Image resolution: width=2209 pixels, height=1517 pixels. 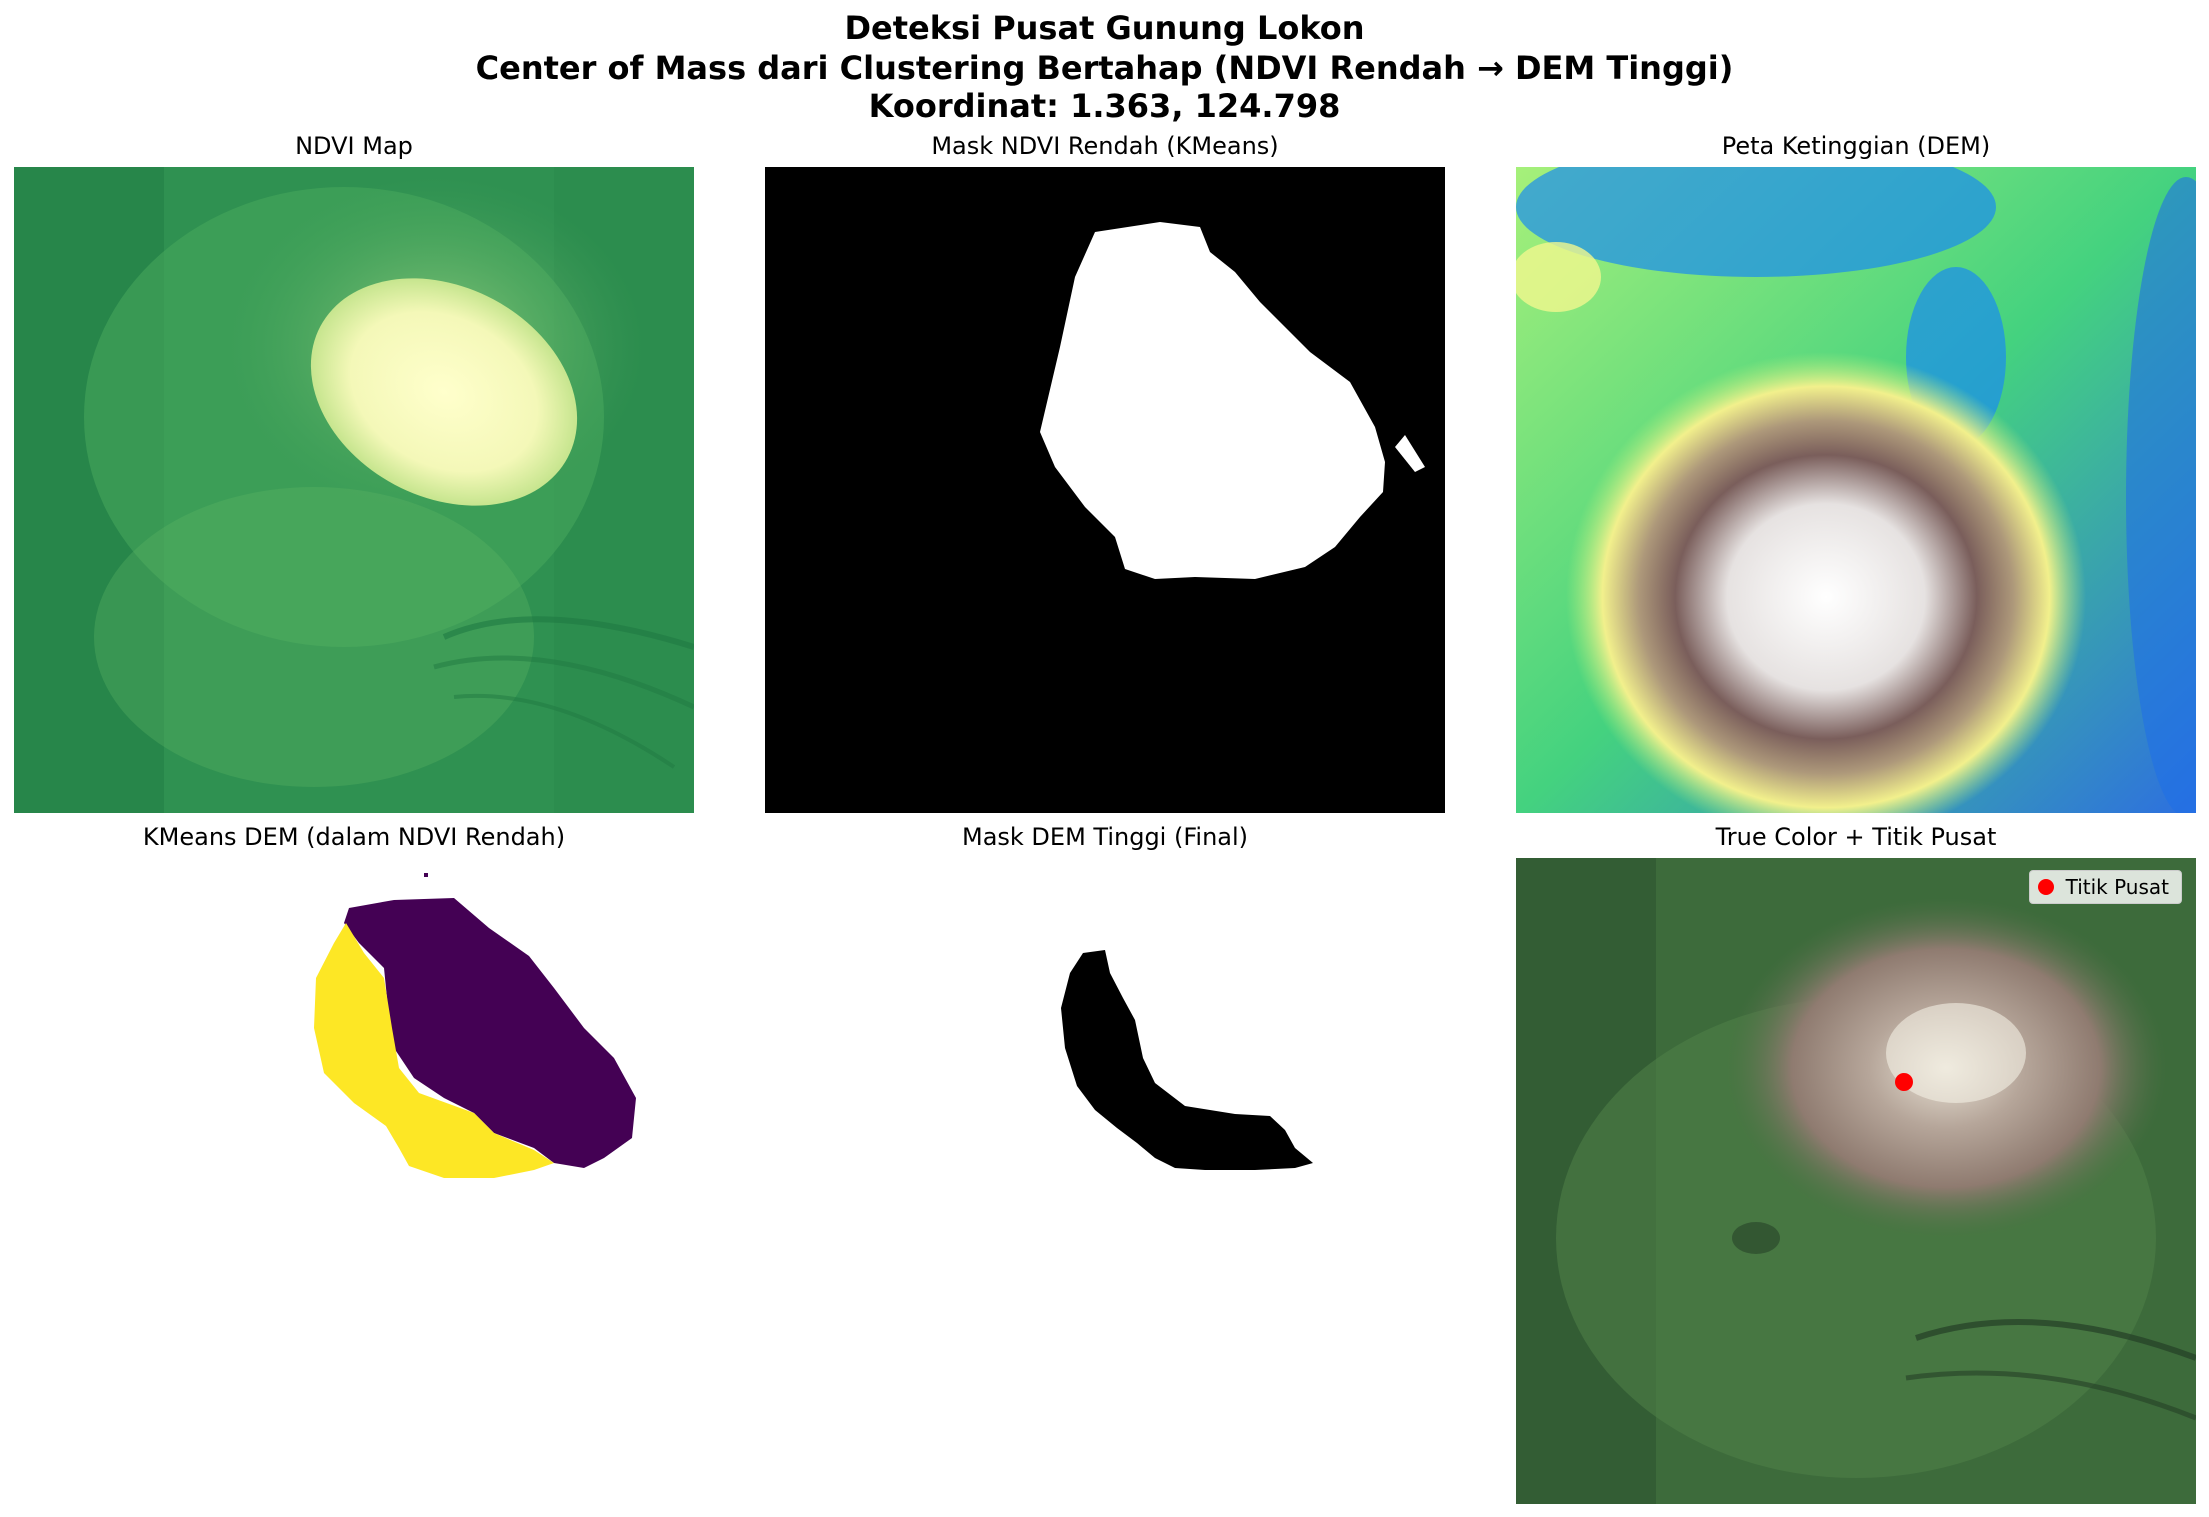 I want to click on mask-ndvi-image, so click(x=1105, y=490).